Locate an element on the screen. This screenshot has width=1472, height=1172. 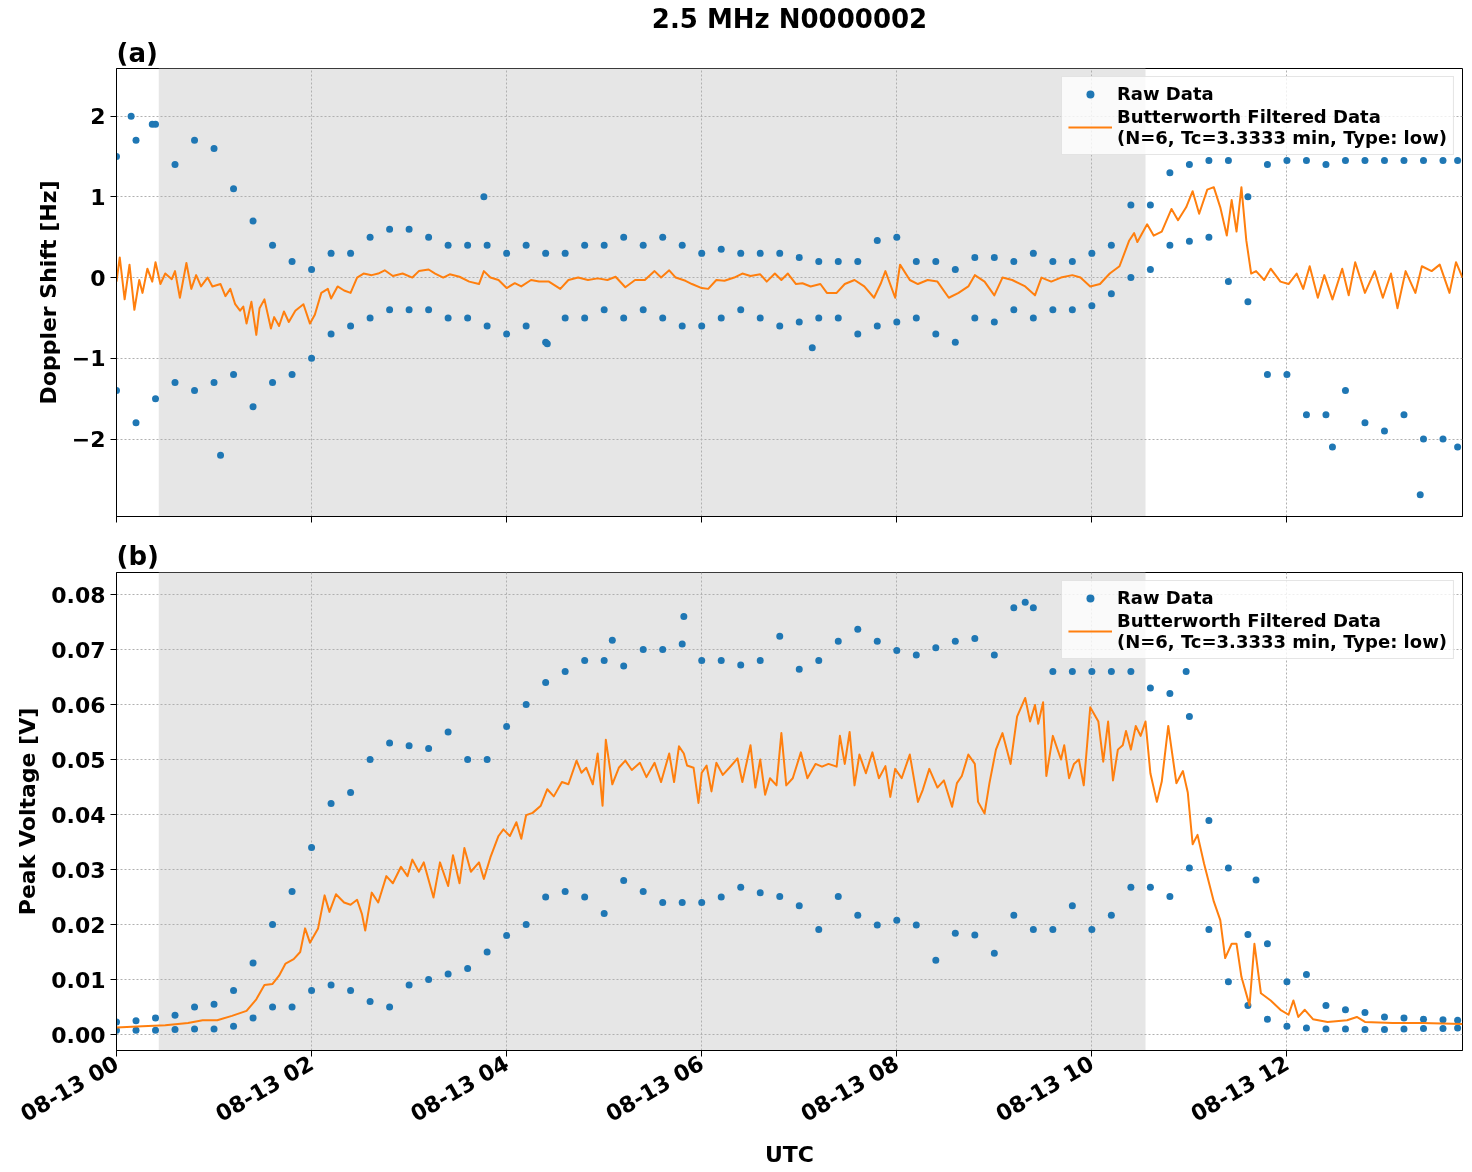
y-tick-label: 0.07 is located at coordinates (78, 650).